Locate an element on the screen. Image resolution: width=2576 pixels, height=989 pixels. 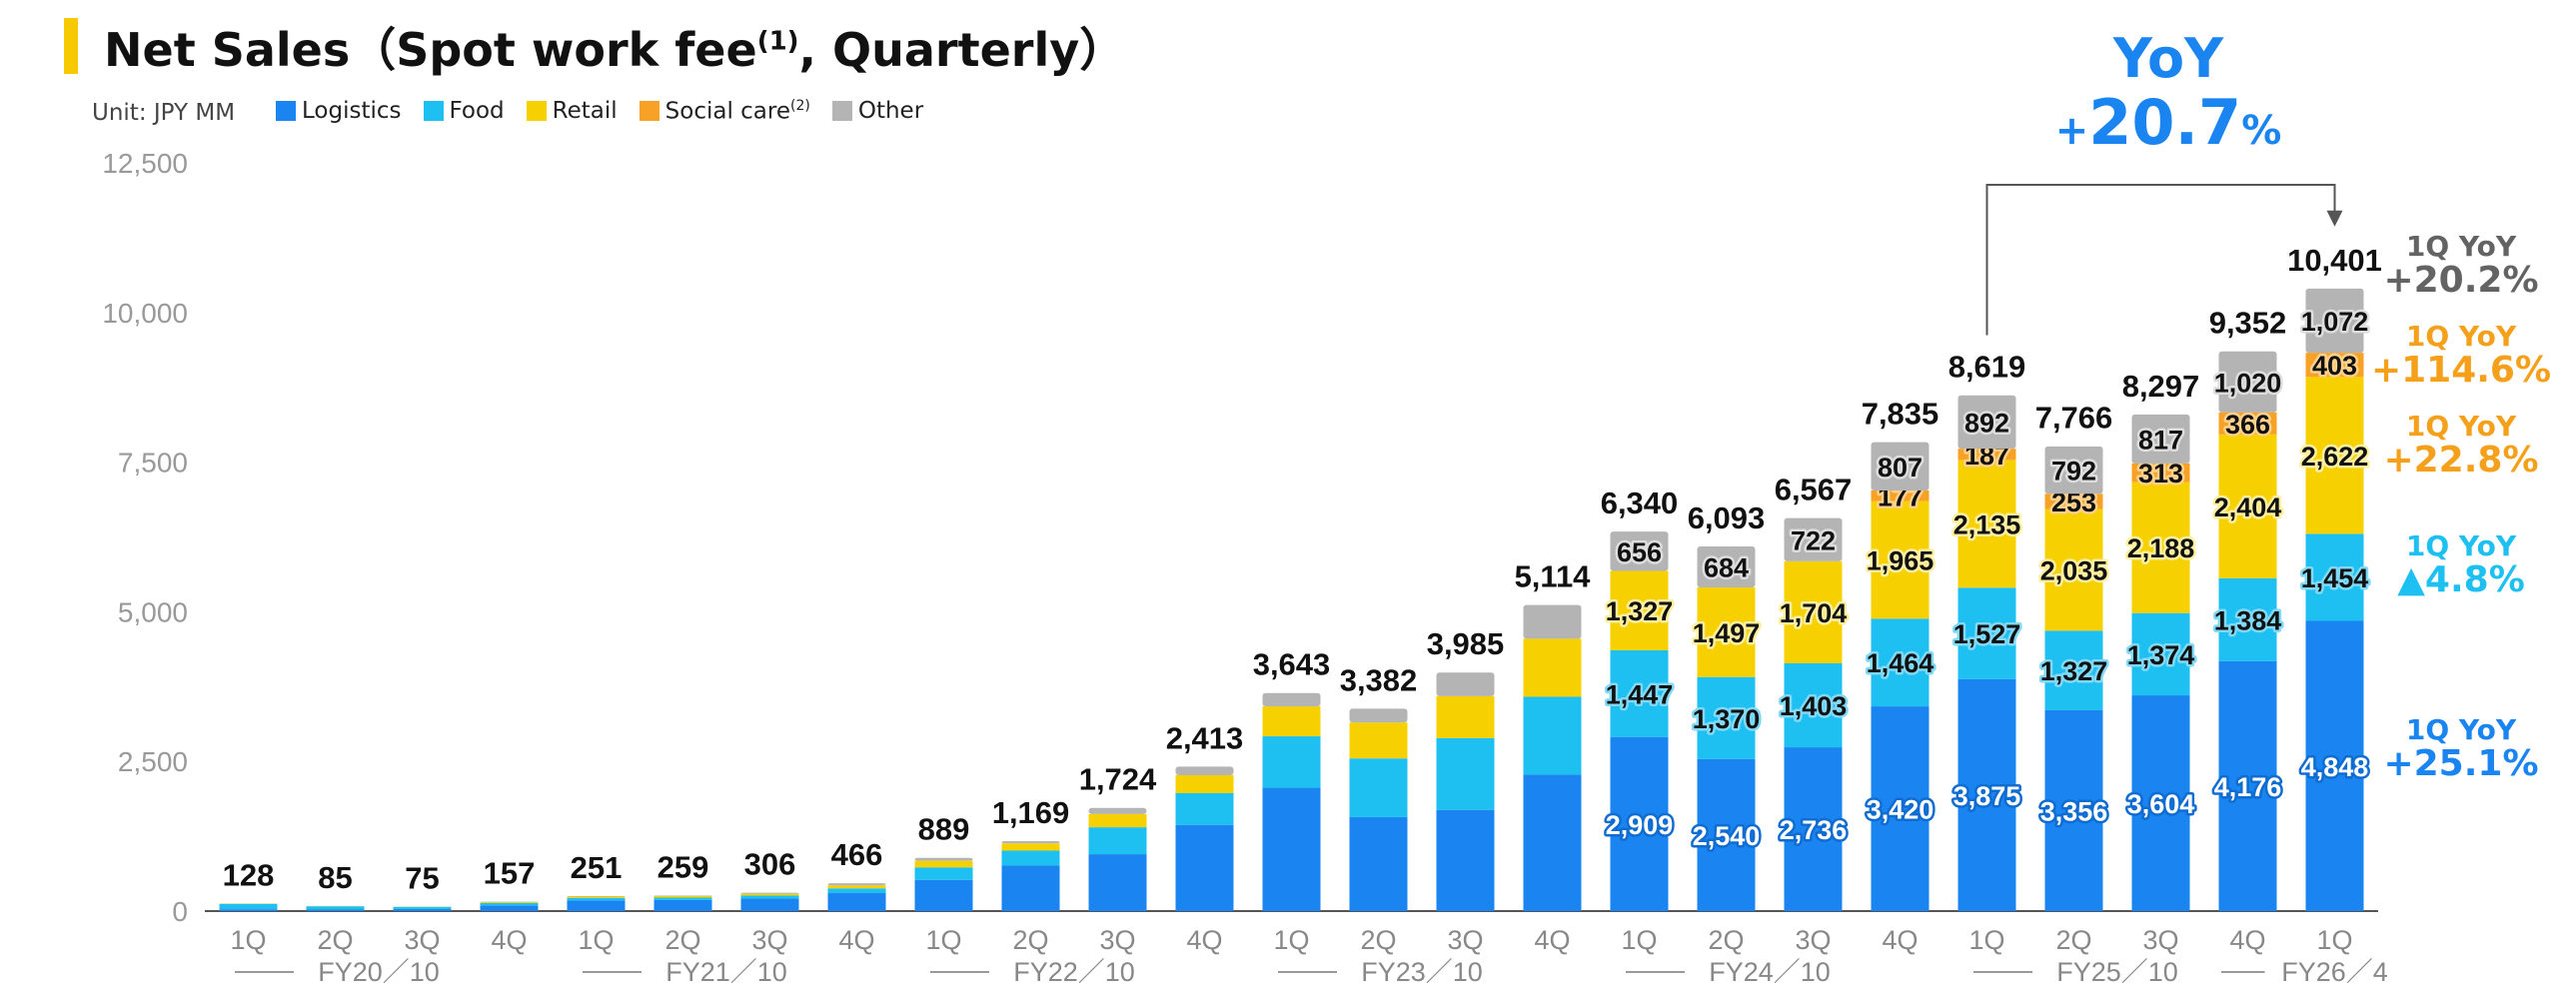
segment-value-label: 2,135 is located at coordinates (1987, 524).